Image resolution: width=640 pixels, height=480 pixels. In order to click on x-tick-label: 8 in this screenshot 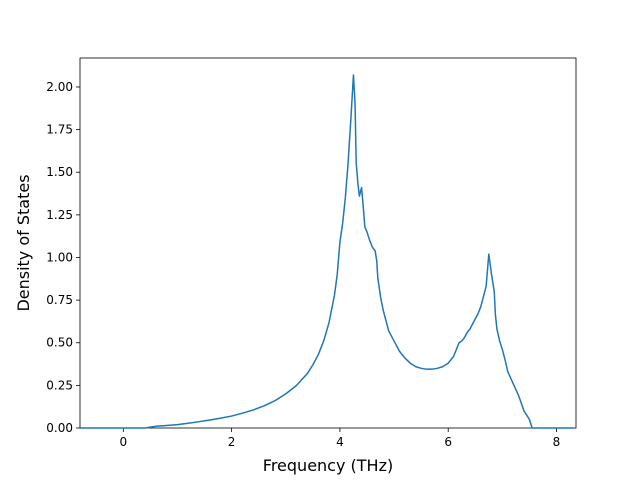, I will do `click(557, 442)`.